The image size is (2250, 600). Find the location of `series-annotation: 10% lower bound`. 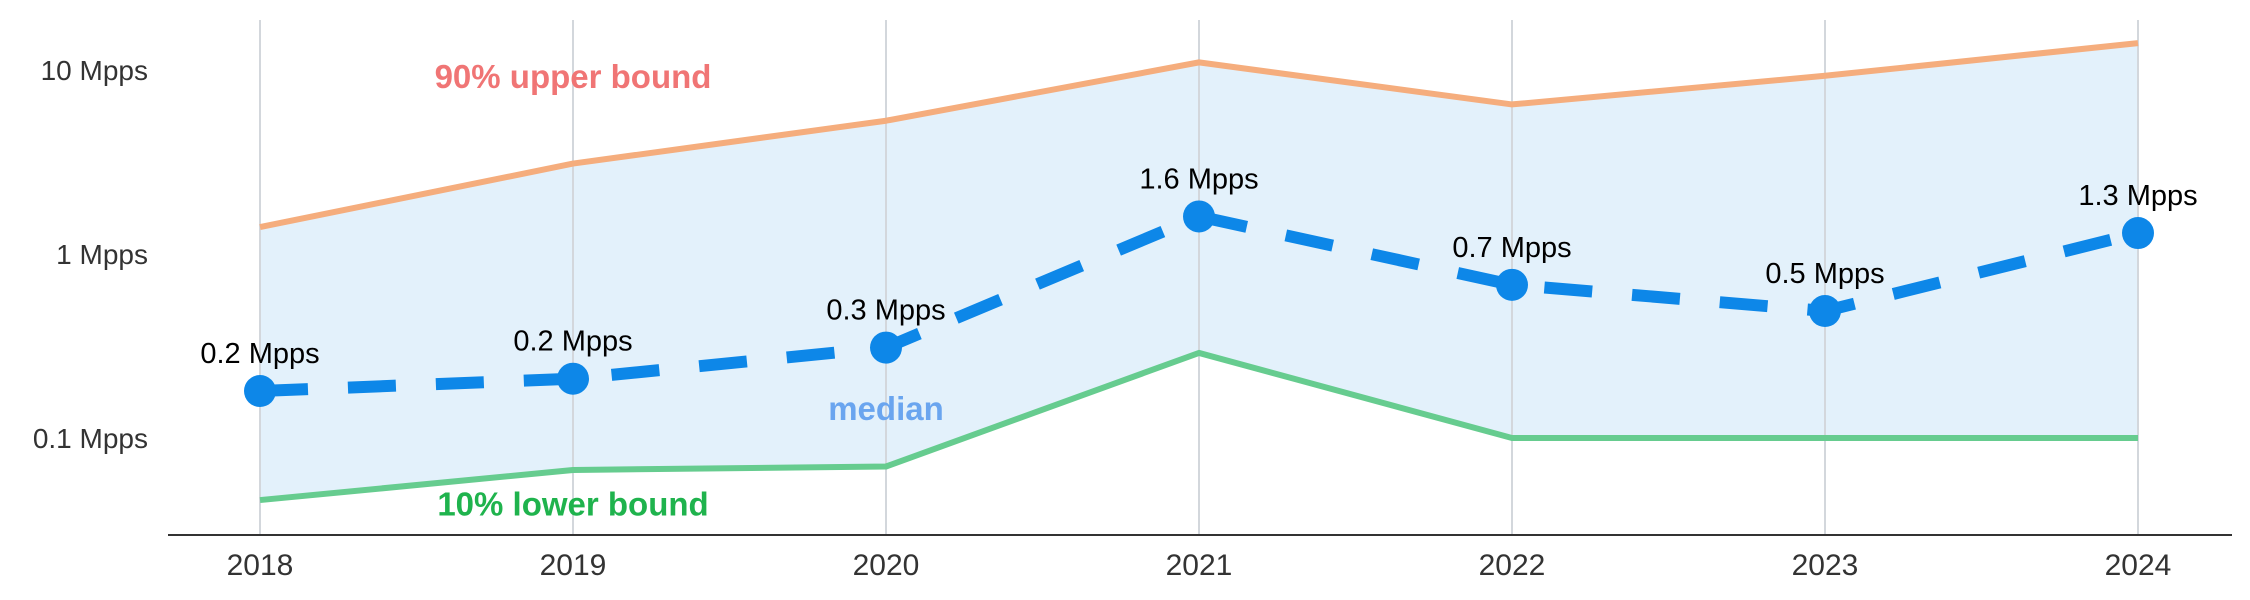

series-annotation: 10% lower bound is located at coordinates (572, 503).